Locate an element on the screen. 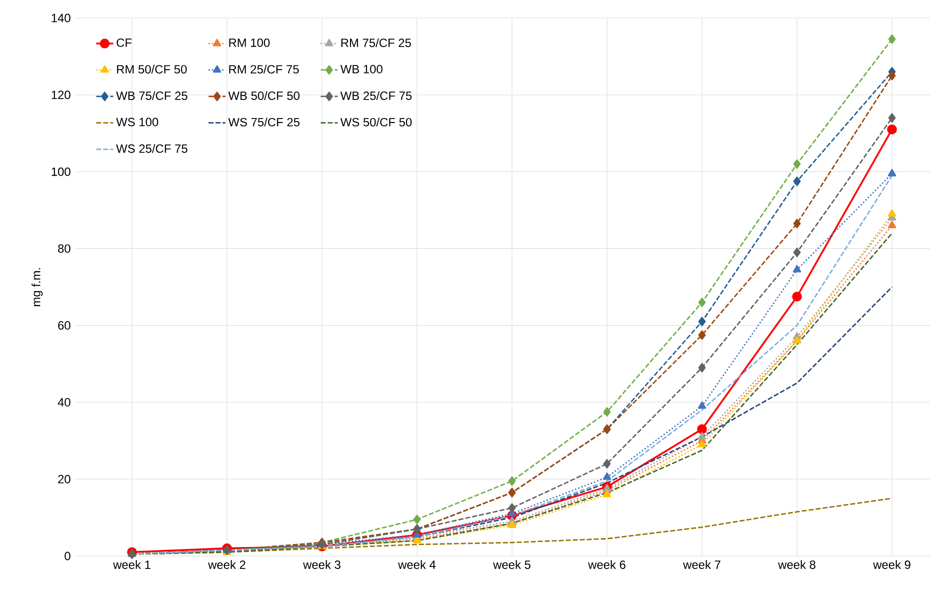  x-tick-label: week 3 is located at coordinates (321, 564).